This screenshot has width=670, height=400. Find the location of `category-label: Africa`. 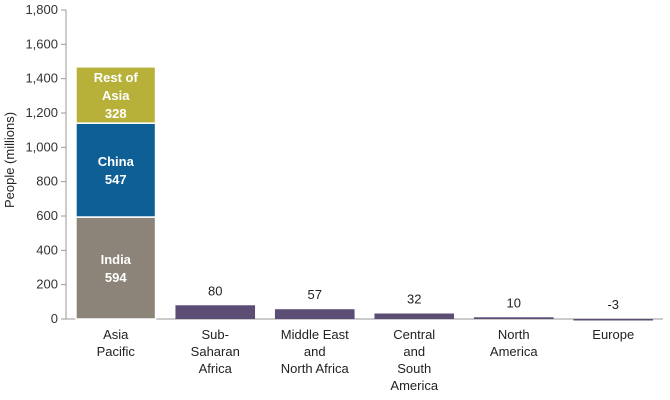

category-label: Africa is located at coordinates (216, 368).